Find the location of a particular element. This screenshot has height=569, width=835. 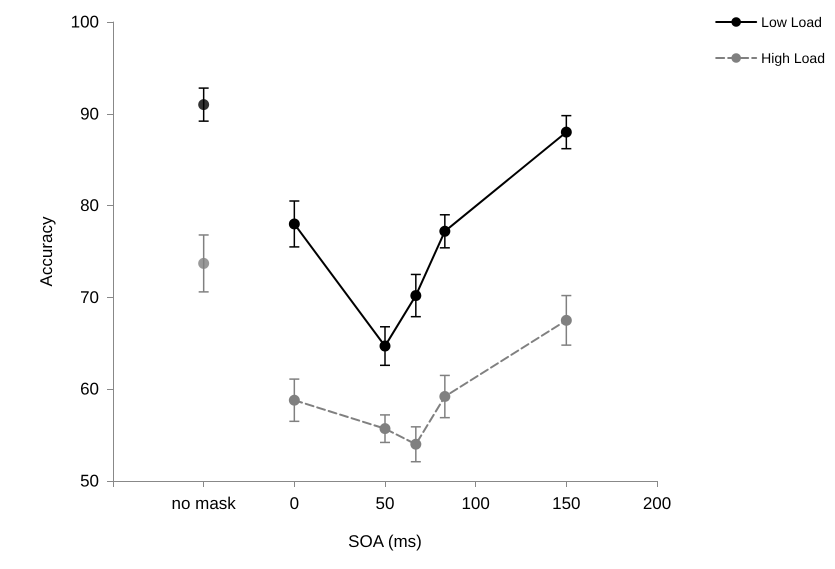

y-tick-label: 60 is located at coordinates (89, 389).